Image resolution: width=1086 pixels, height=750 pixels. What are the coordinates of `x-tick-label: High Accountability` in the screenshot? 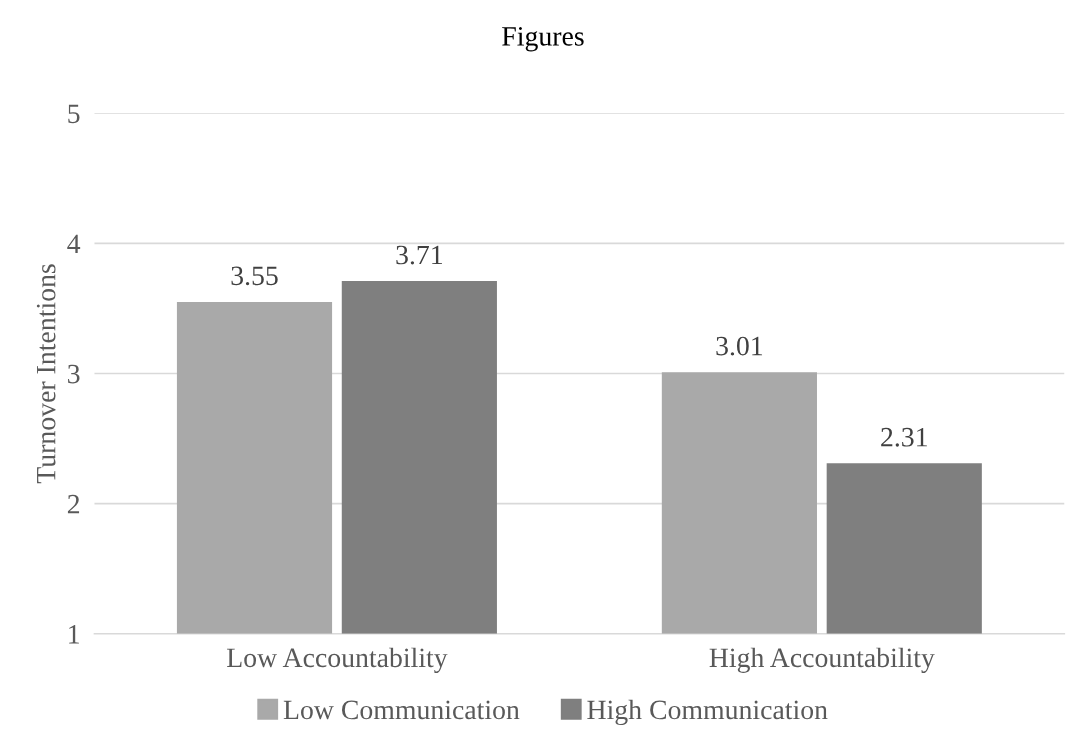 It's located at (822, 660).